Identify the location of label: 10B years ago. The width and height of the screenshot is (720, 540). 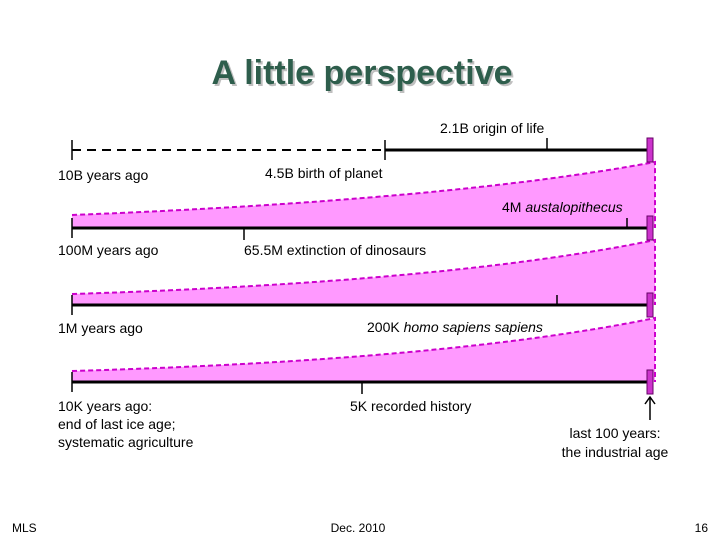
(103, 175).